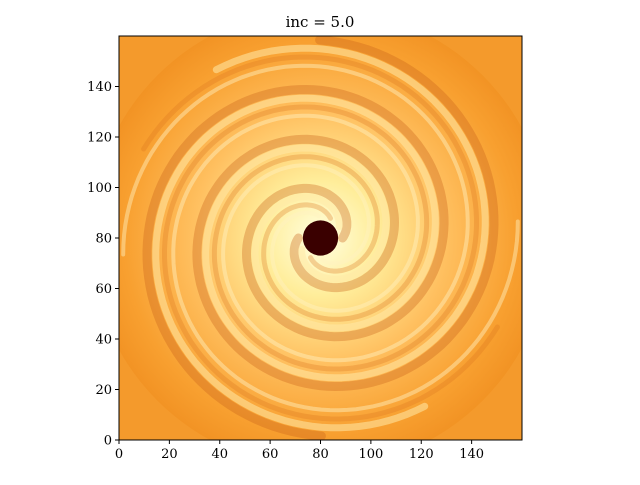  What do you see at coordinates (169, 454) in the screenshot?
I see `x-tick-label: 20` at bounding box center [169, 454].